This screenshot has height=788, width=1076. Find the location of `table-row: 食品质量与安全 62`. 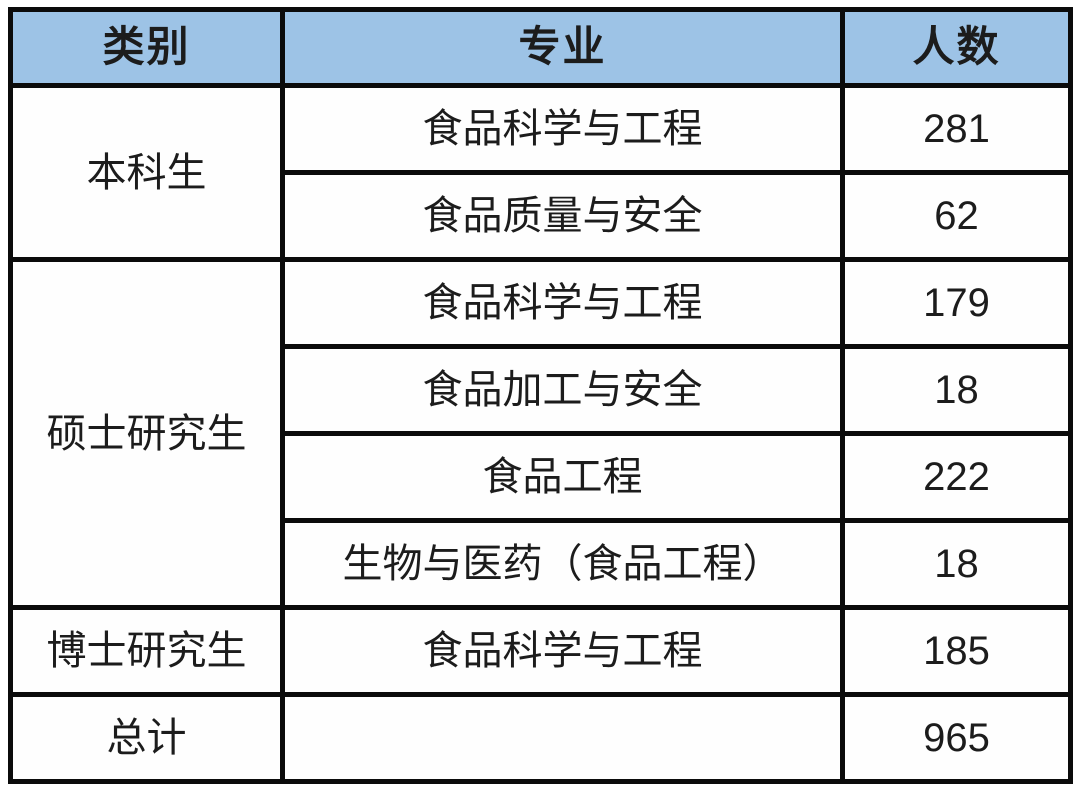

table-row: 食品质量与安全 62 is located at coordinates (542, 216).